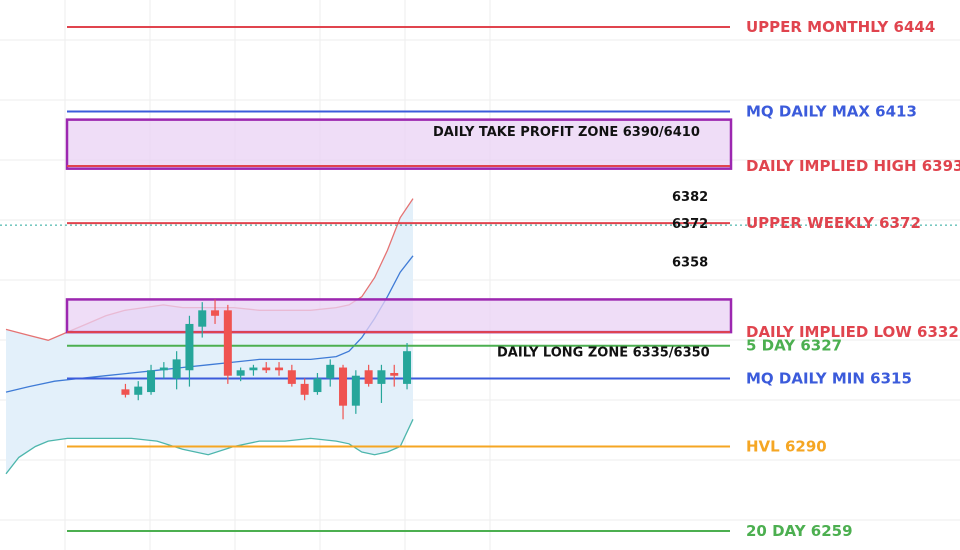 Image resolution: width=960 pixels, height=550 pixels. Describe the element at coordinates (399, 144) in the screenshot. I see `daily-take-profit-zone` at that location.